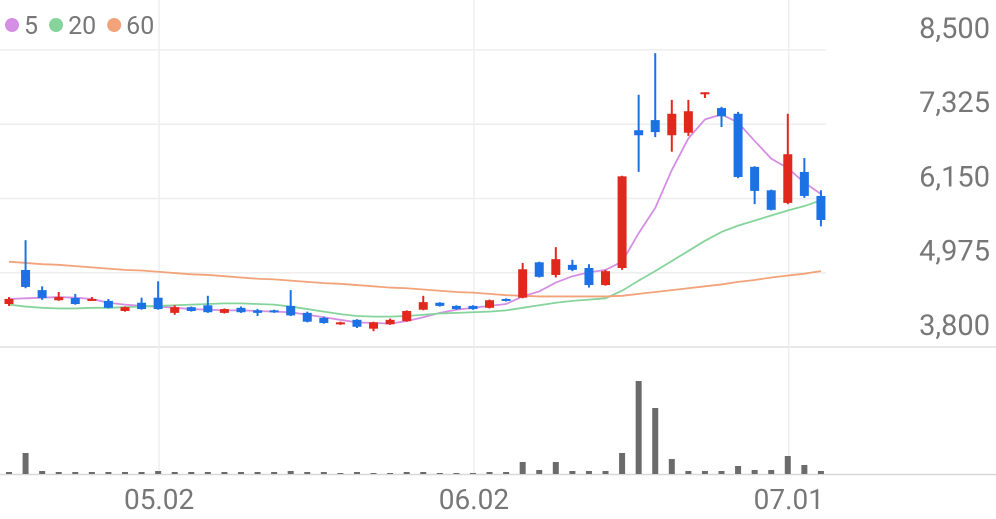 This screenshot has width=996, height=519. I want to click on x-tick-label: 06.02, so click(474, 499).